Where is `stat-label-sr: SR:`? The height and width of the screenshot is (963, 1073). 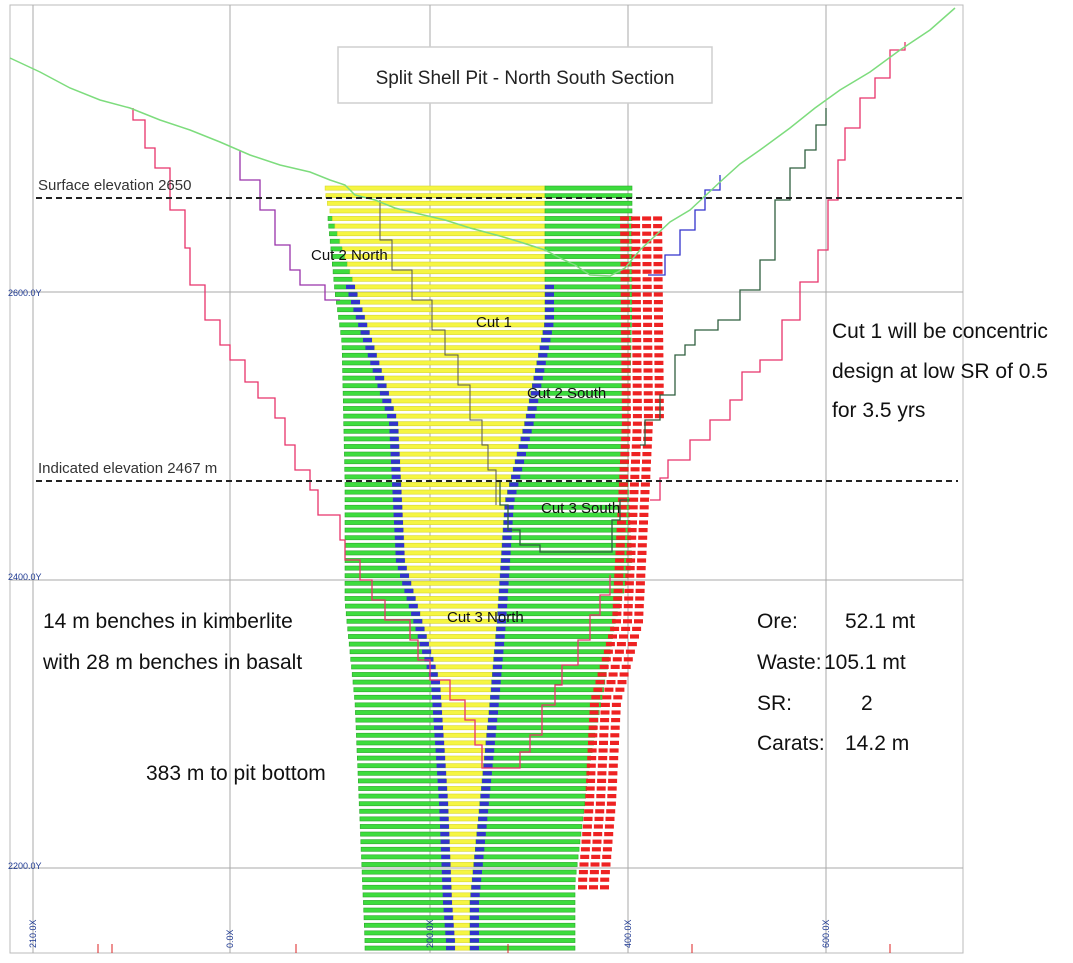
stat-label-sr: SR: is located at coordinates (774, 703).